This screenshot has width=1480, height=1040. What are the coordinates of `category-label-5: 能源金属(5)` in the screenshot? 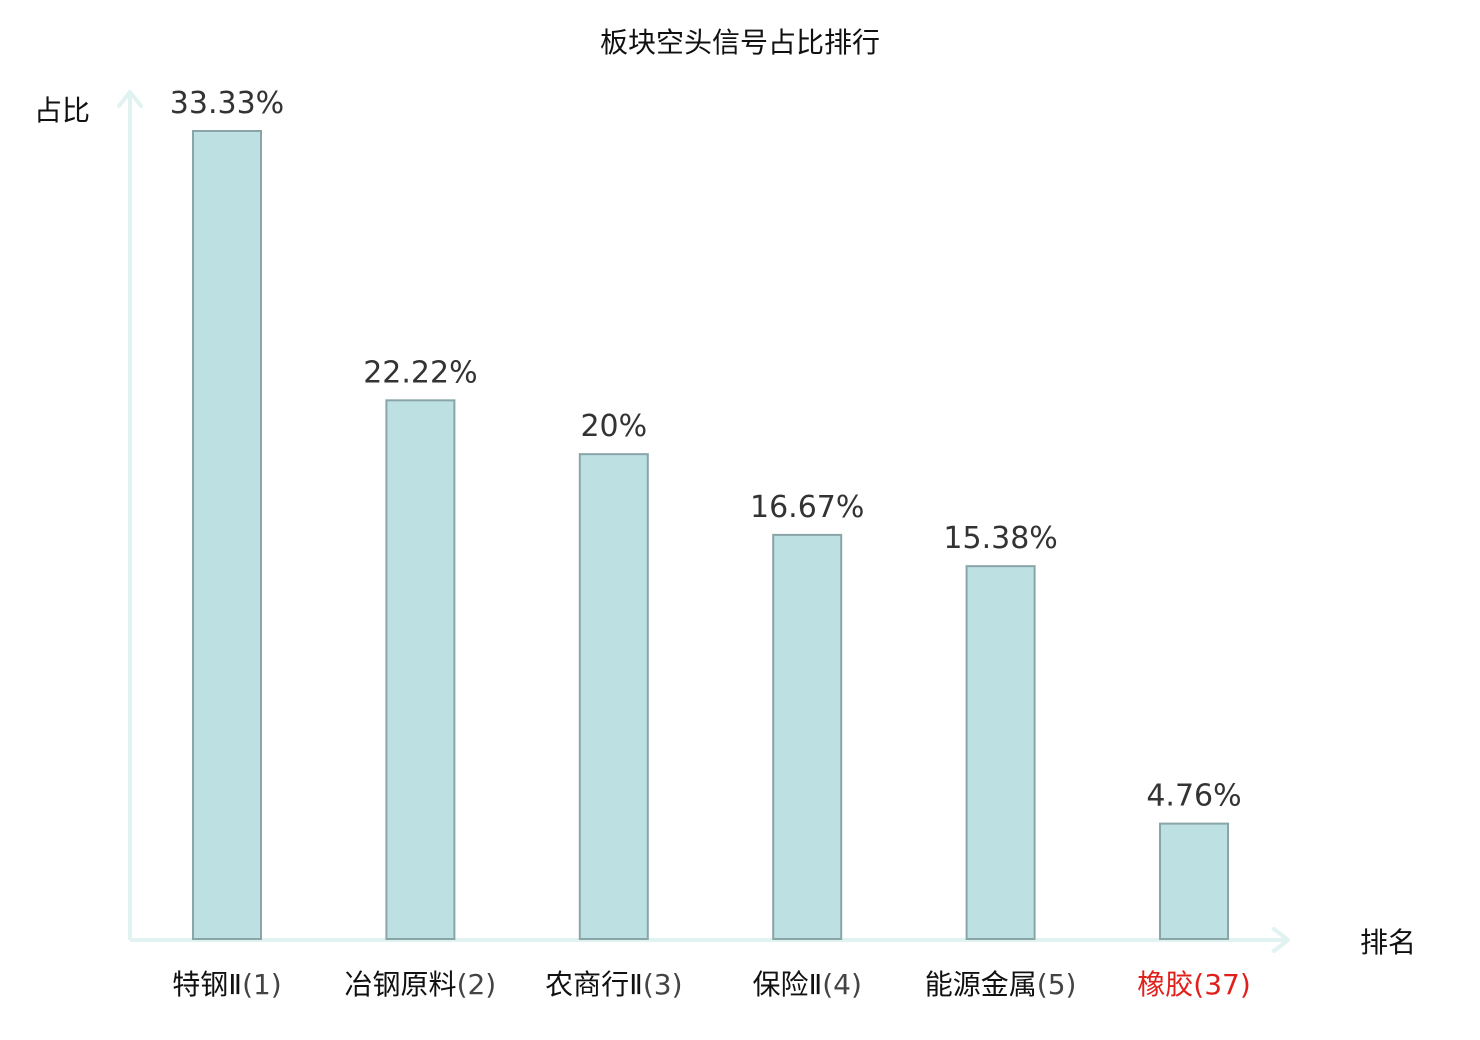 It's located at (1001, 984).